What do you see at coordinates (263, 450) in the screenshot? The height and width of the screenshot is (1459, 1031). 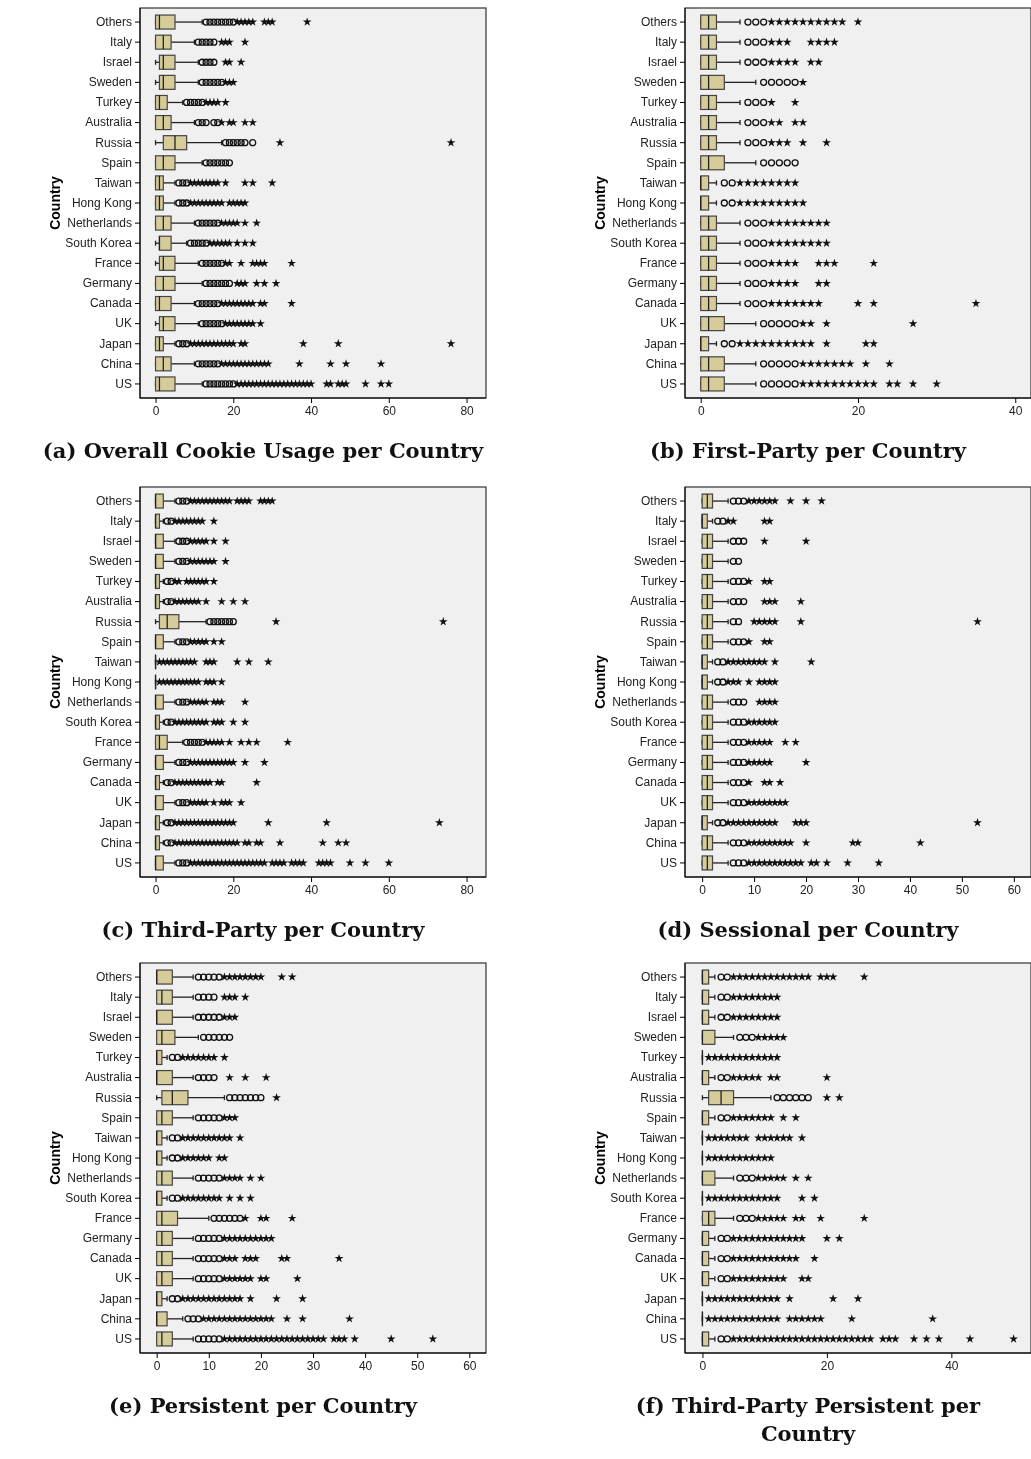 I see `text: (a) Overall Cookie Usage per Country` at bounding box center [263, 450].